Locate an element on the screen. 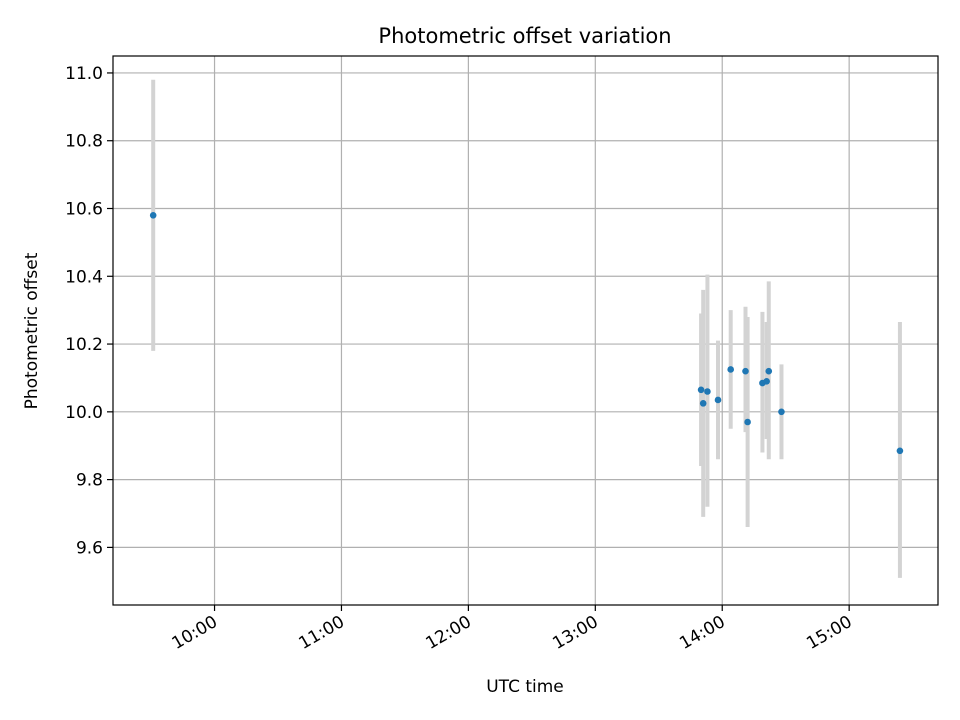  y-axis: 9.6 9.8 10.0 10.2 10.4 10.6 10.8 11.0 is located at coordinates (89, 311).